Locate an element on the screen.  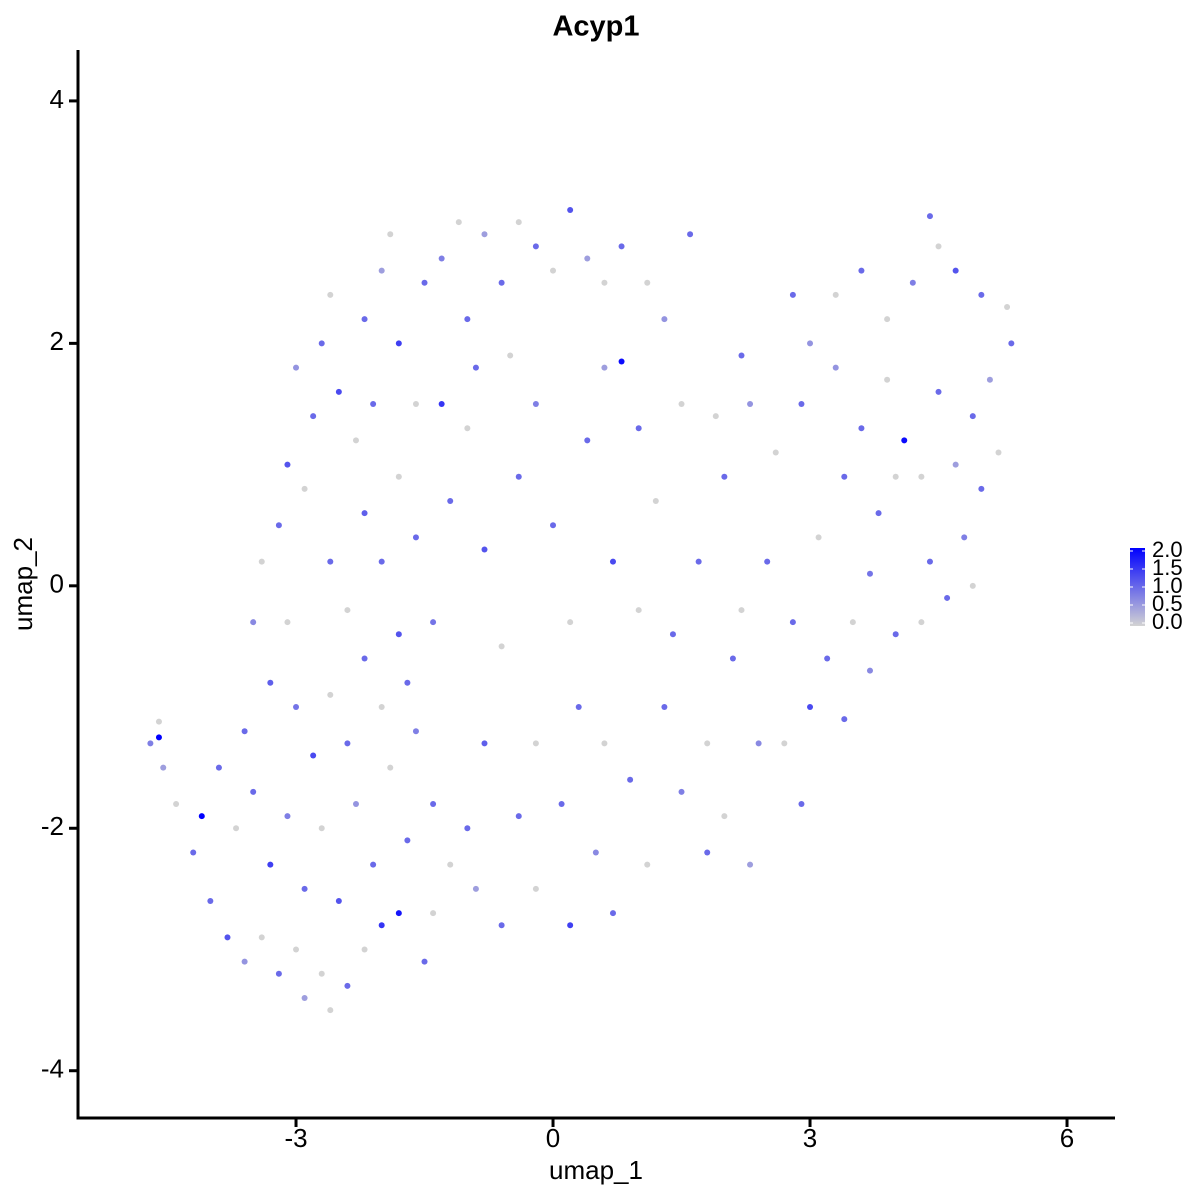
x-tick-label: 0 is located at coordinates (553, 1138).